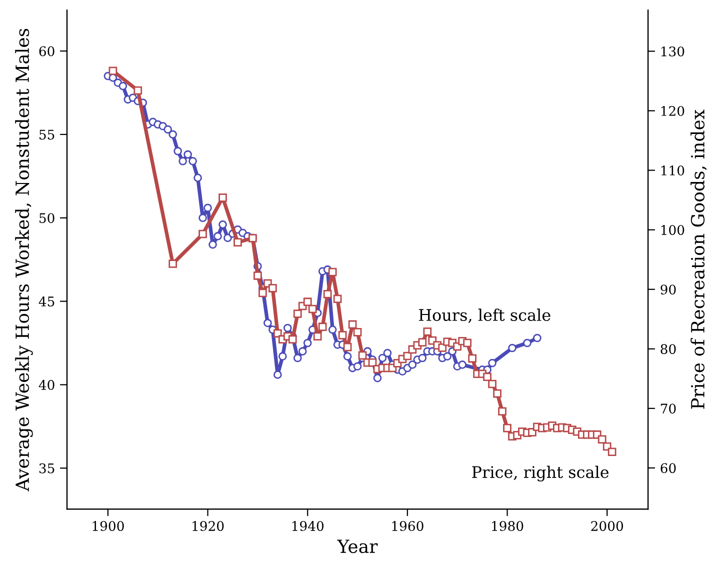 Image resolution: width=709 pixels, height=564 pixels. Describe the element at coordinates (672, 51) in the screenshot. I see `y2-tick-label: 130` at that location.